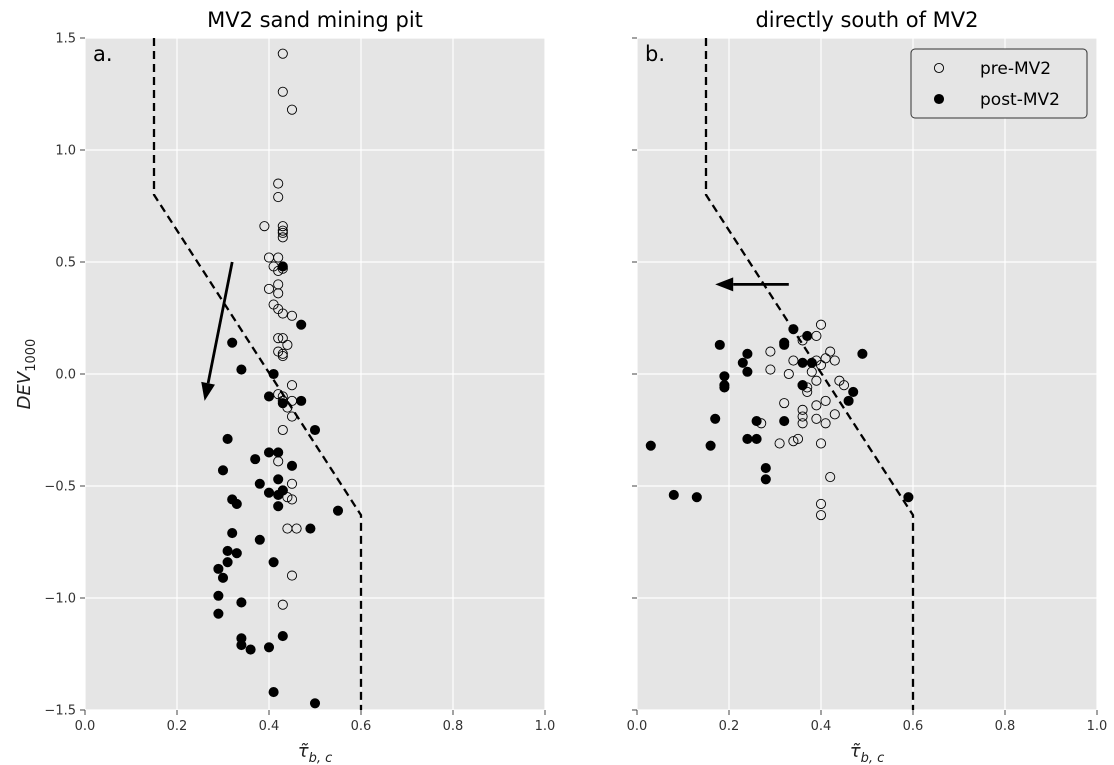  I want to click on legend-box, so click(999, 83).